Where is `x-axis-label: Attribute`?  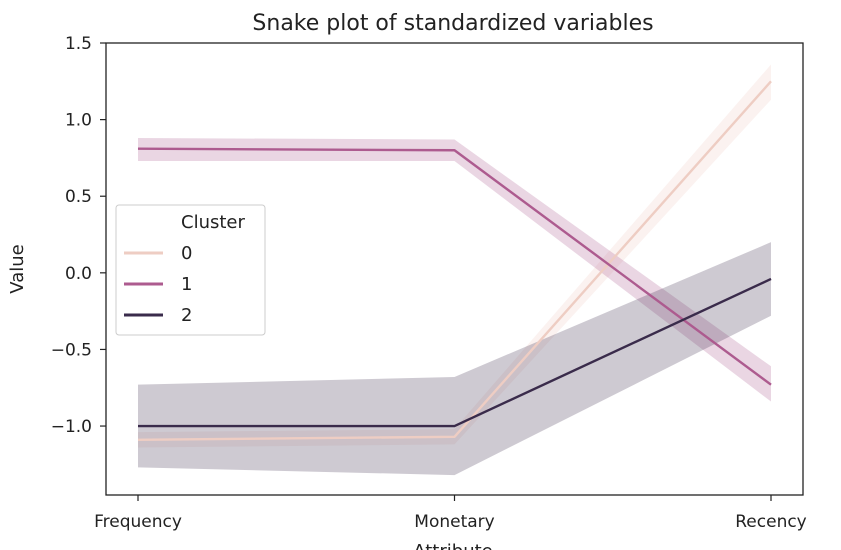
x-axis-label: Attribute is located at coordinates (452, 545).